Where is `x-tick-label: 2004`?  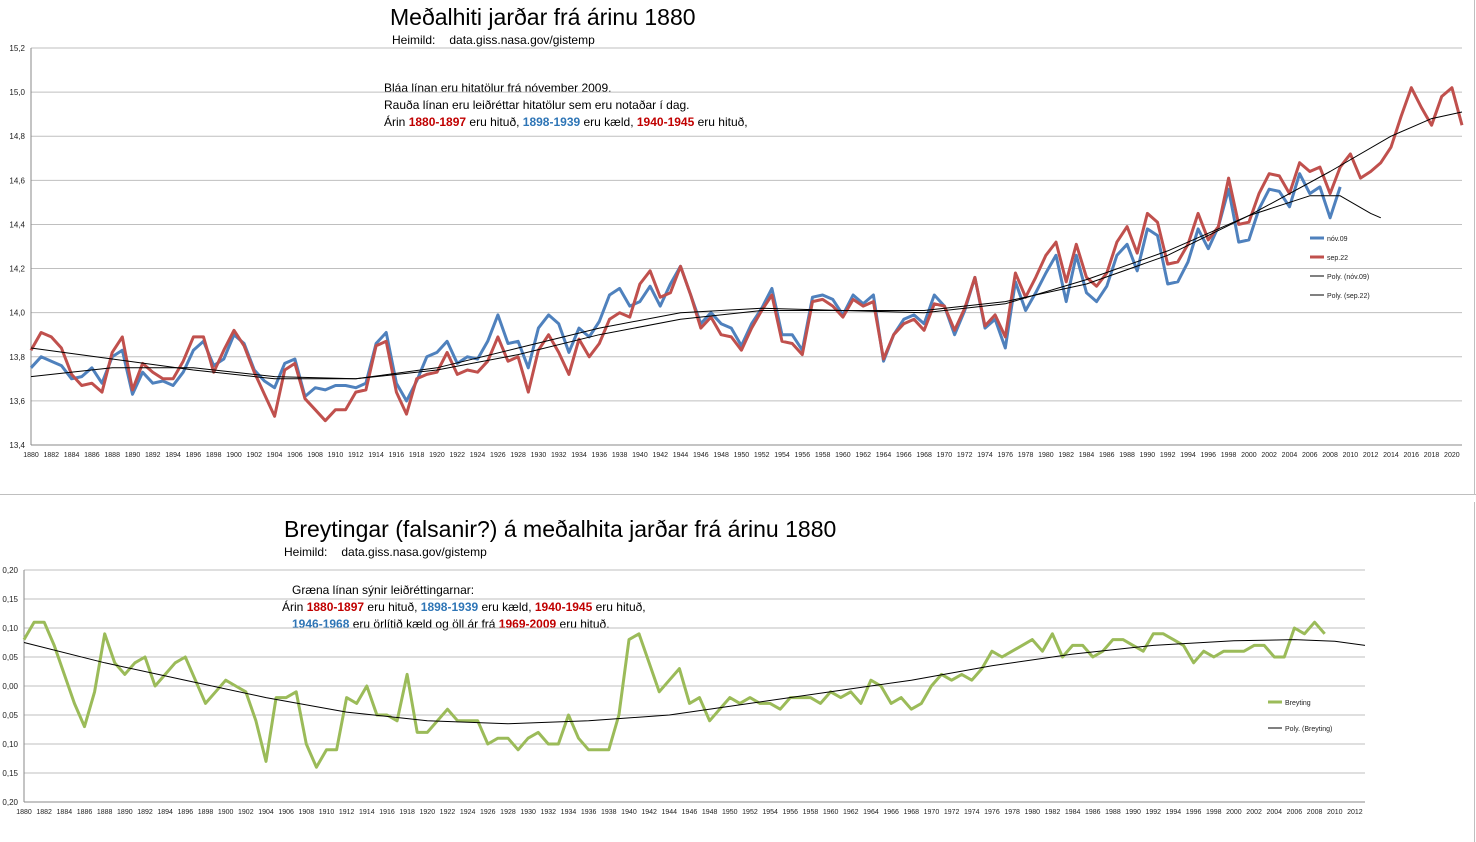
x-tick-label: 2004 is located at coordinates (1290, 455).